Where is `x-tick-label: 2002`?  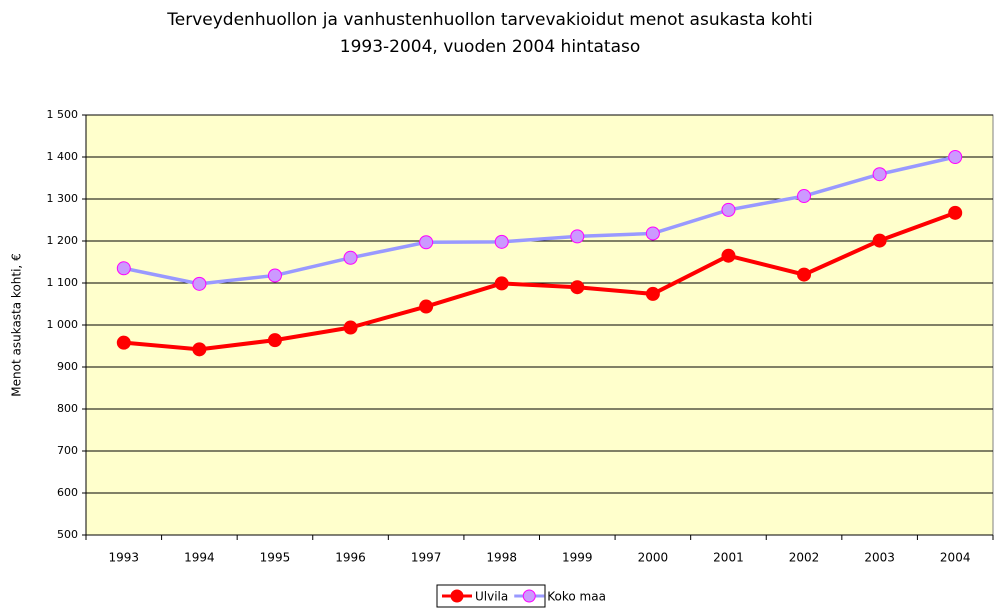
x-tick-label: 2002 is located at coordinates (804, 558).